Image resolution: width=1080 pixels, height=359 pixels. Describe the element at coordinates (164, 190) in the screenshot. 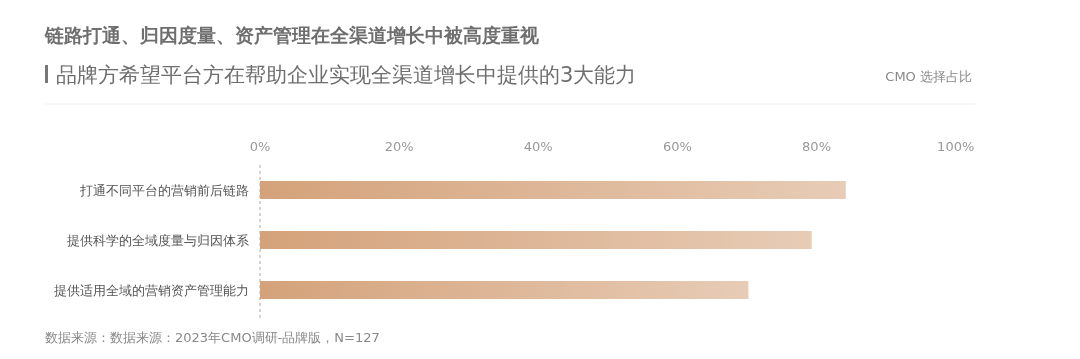

I see `y-tick-label: 打通不同平台的营销前后链路` at that location.